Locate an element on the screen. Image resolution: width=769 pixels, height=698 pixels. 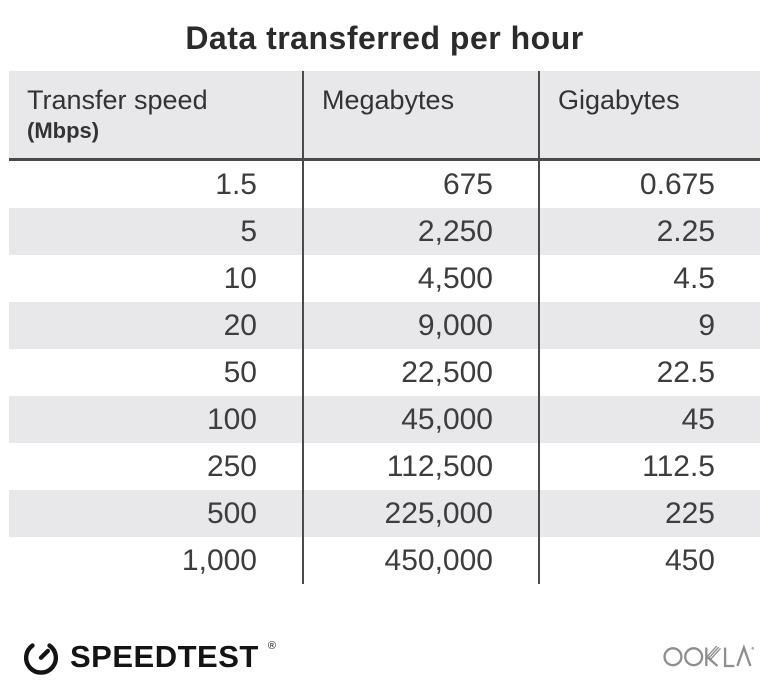
header-cell-gigabytes: Gigabytes is located at coordinates (649, 114).